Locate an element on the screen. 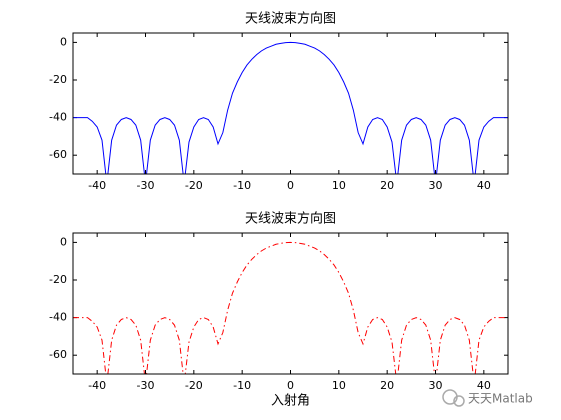 The width and height of the screenshot is (561, 420). watermark-text: 天天Matlab is located at coordinates (500, 399).